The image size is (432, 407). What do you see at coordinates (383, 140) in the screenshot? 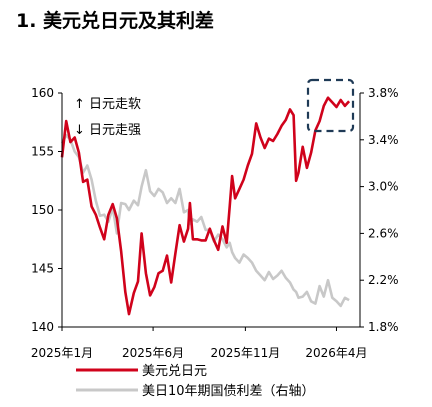
I see `right-tick-label: 3.4%` at bounding box center [383, 140].